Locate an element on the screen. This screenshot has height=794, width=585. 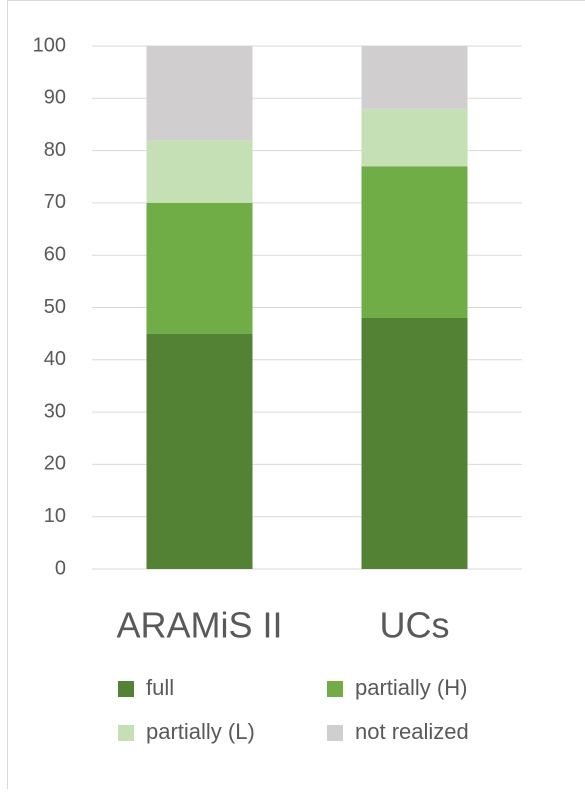
y-tick-label: 60 is located at coordinates (55, 254).